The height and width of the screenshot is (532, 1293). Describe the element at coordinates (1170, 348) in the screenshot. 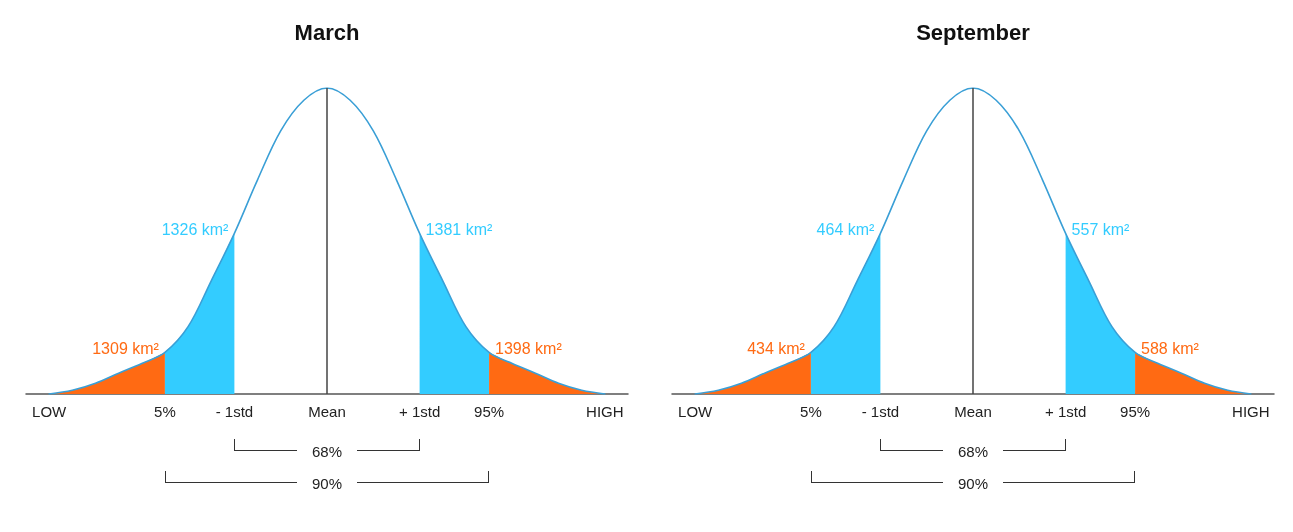

I see `annotation: 588 km²` at that location.